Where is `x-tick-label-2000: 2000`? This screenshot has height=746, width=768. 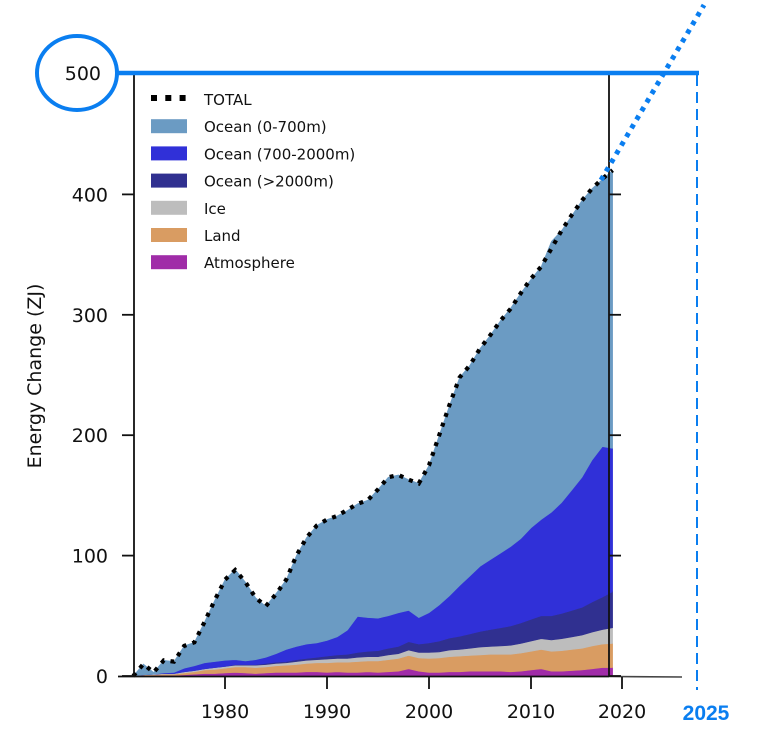
x-tick-label-2000: 2000 is located at coordinates (429, 712).